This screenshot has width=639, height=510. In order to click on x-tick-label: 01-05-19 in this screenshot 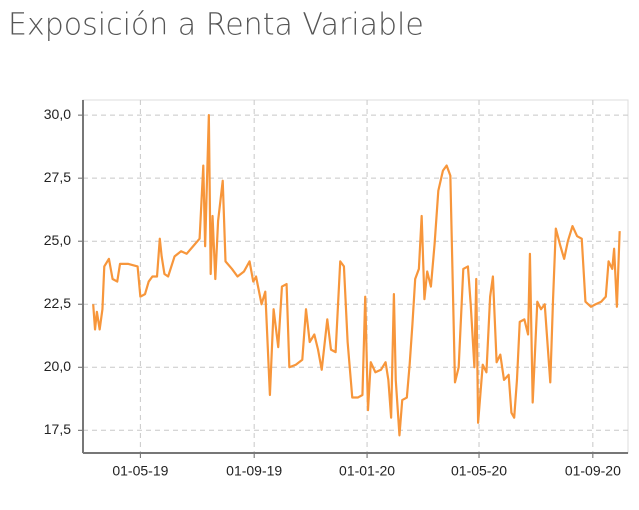, I will do `click(140, 471)`.